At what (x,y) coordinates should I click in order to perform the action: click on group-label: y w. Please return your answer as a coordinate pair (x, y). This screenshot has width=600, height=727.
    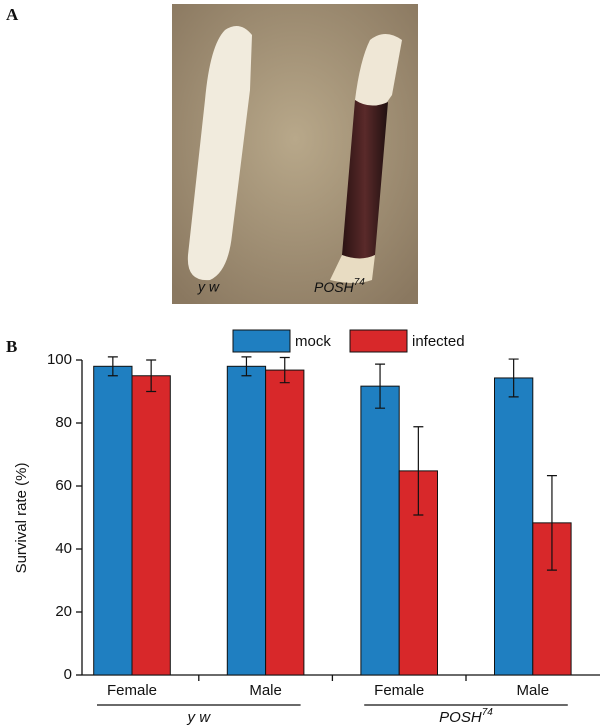
    Looking at the image, I should click on (199, 717).